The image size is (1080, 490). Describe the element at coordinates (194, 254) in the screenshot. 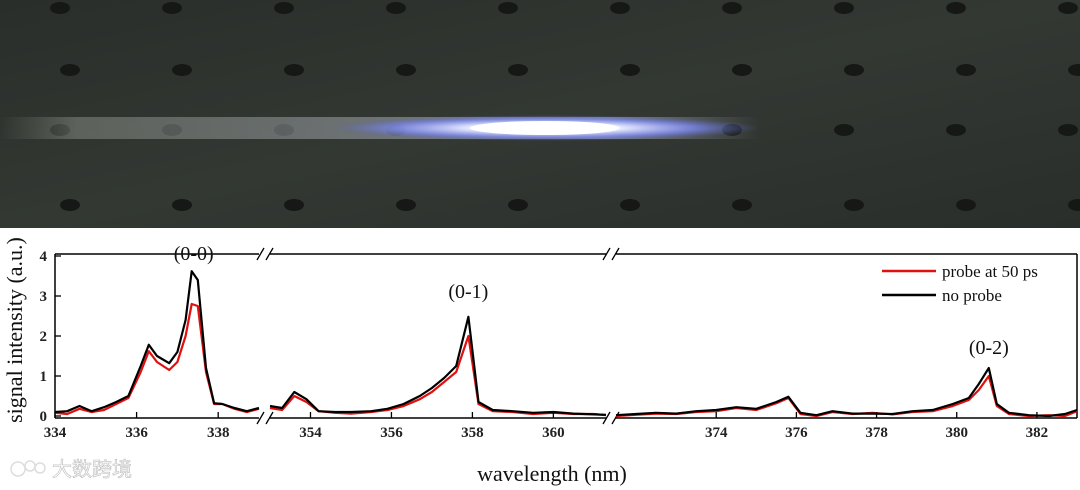

I see `peak-label: (0-0)` at that location.